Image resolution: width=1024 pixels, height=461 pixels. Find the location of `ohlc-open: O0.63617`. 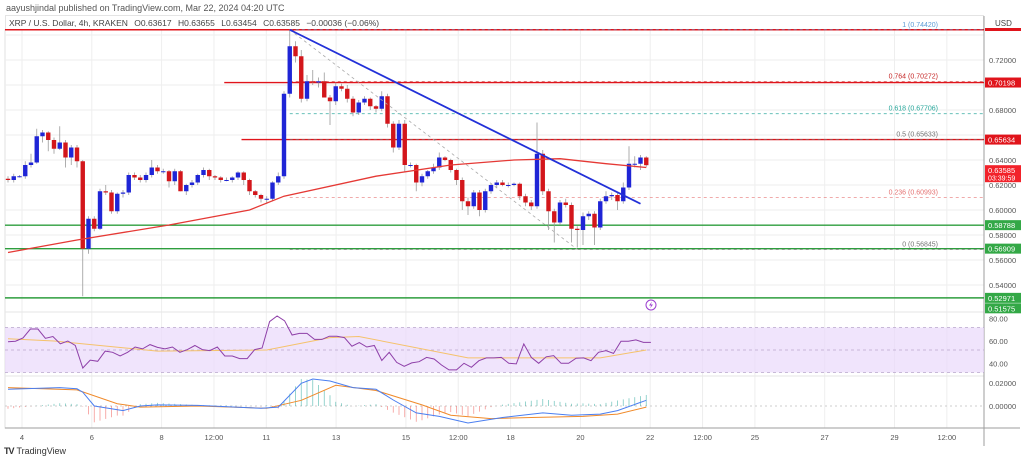

ohlc-open: O0.63617 is located at coordinates (153, 23).